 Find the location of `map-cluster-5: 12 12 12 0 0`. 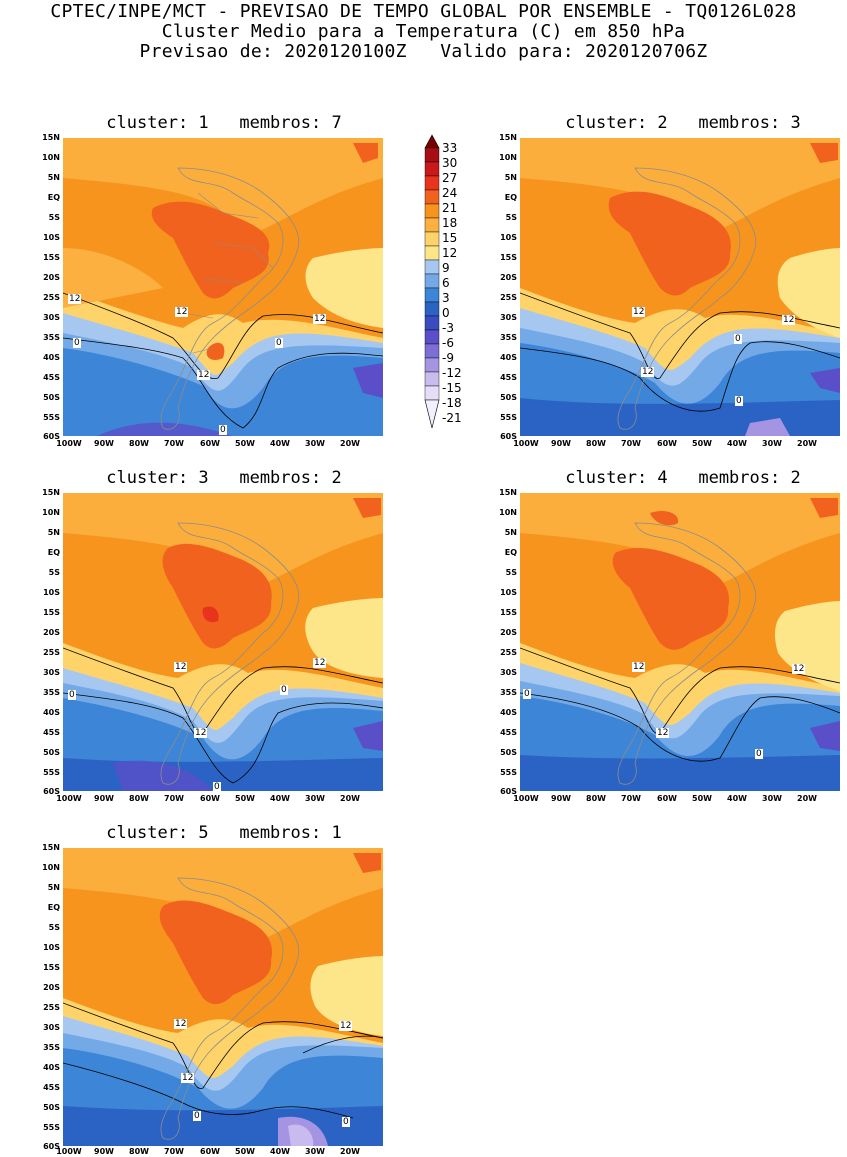

map-cluster-5: 12 12 12 0 0 is located at coordinates (223, 997).